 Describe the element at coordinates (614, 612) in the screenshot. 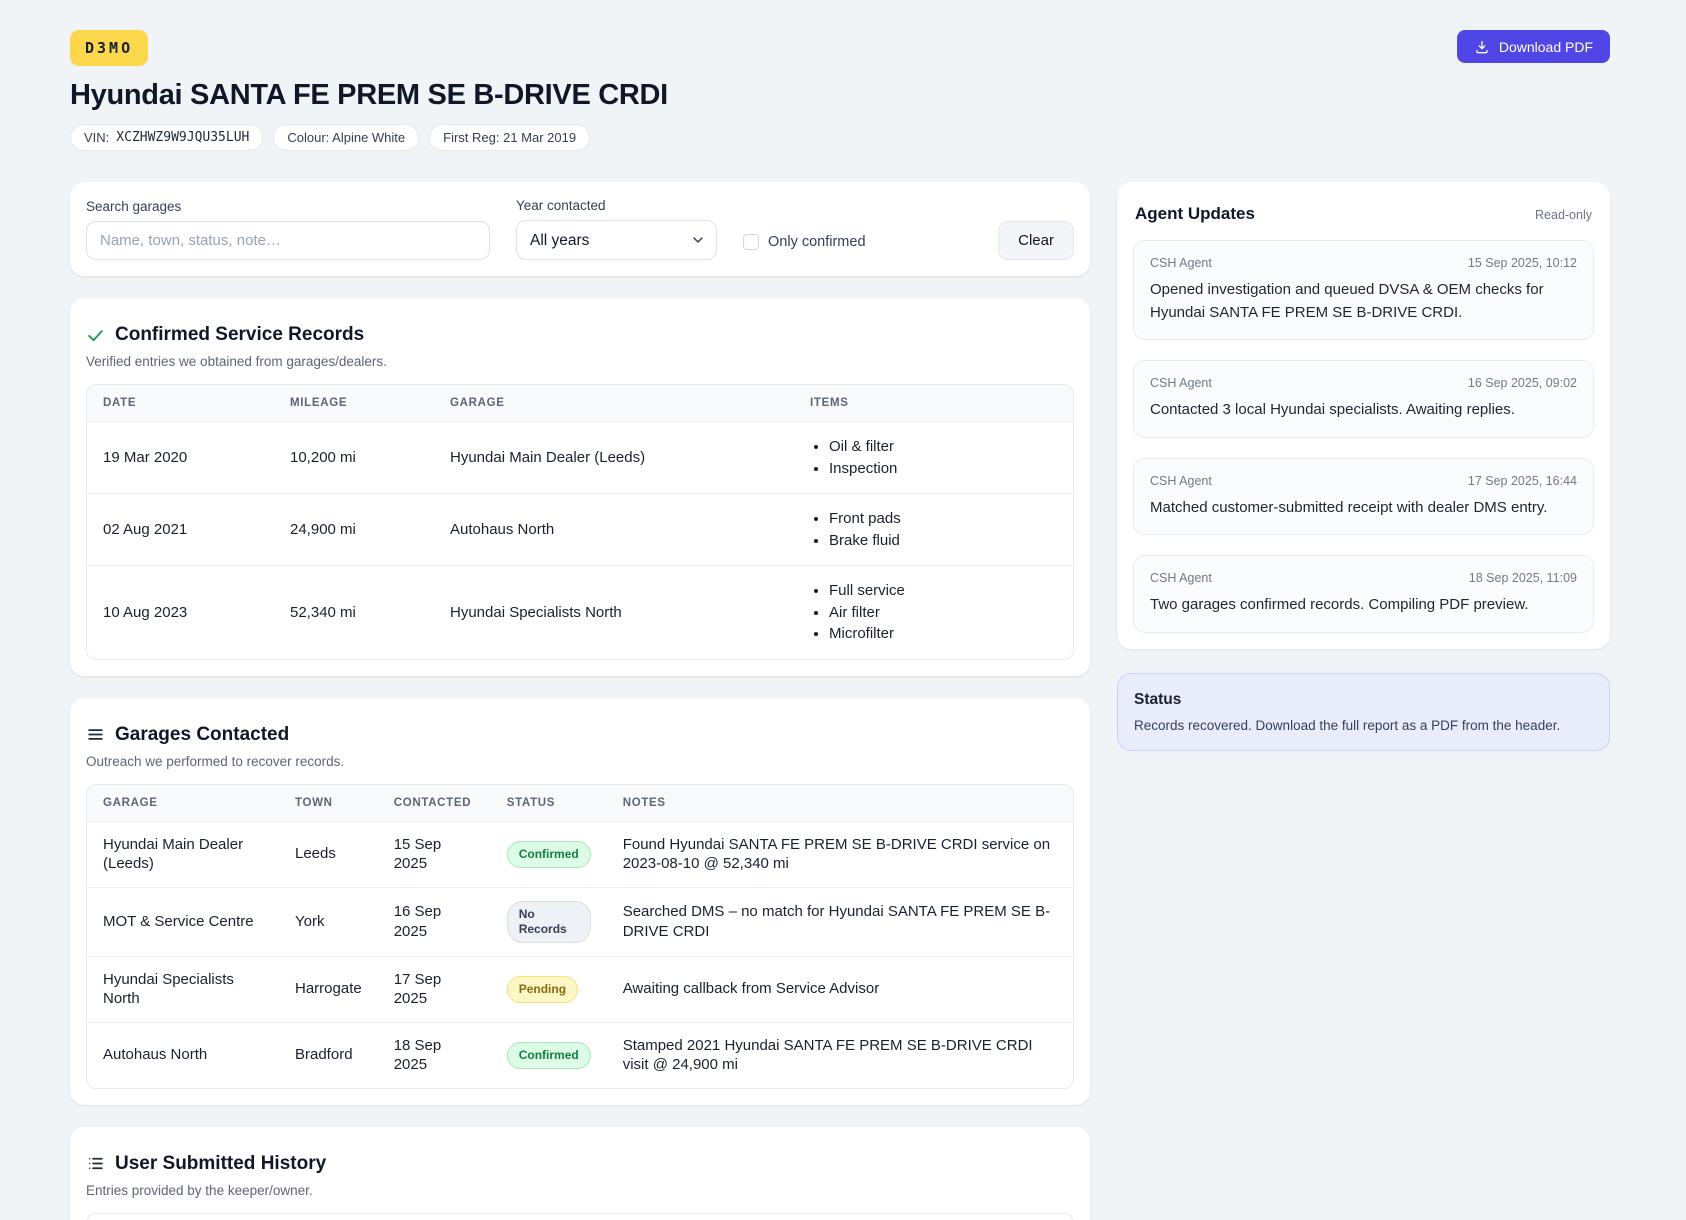

I see `record-garage: Hyundai Specialists North` at that location.